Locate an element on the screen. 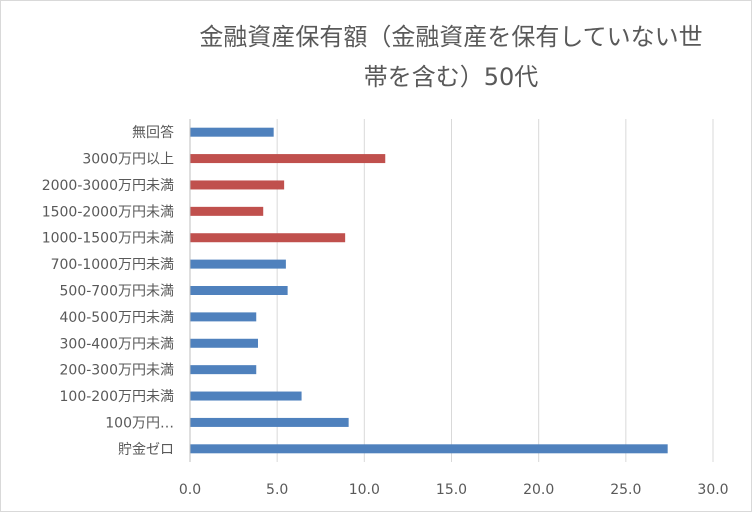 This screenshot has width=752, height=512. category-label: 400-500万円未満 is located at coordinates (117, 318).